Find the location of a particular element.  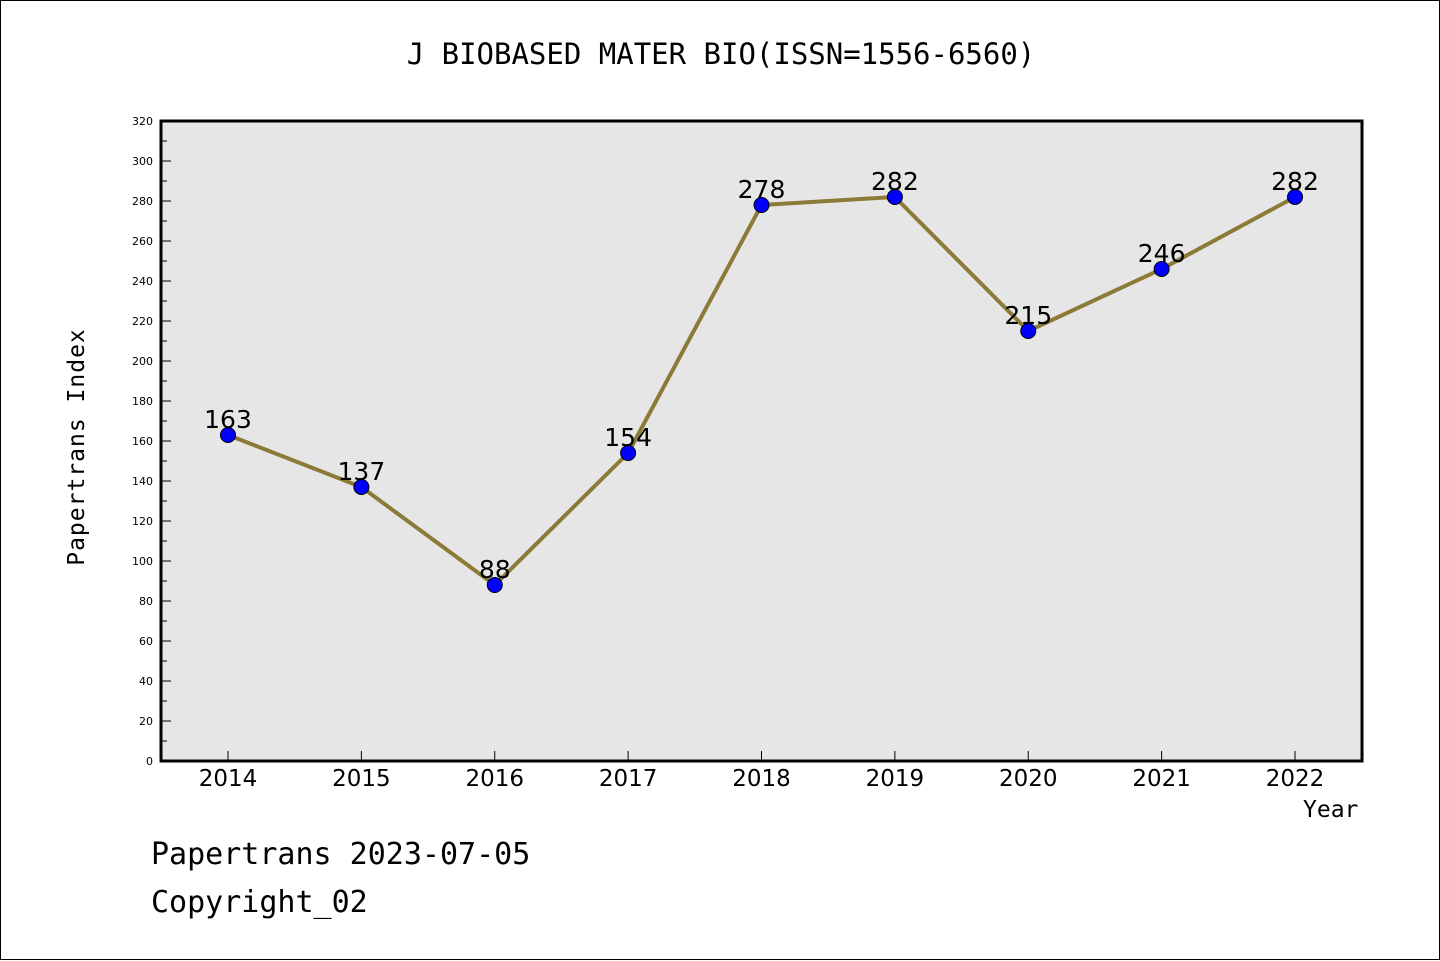

y-tick-label: 20 is located at coordinates (146, 721).